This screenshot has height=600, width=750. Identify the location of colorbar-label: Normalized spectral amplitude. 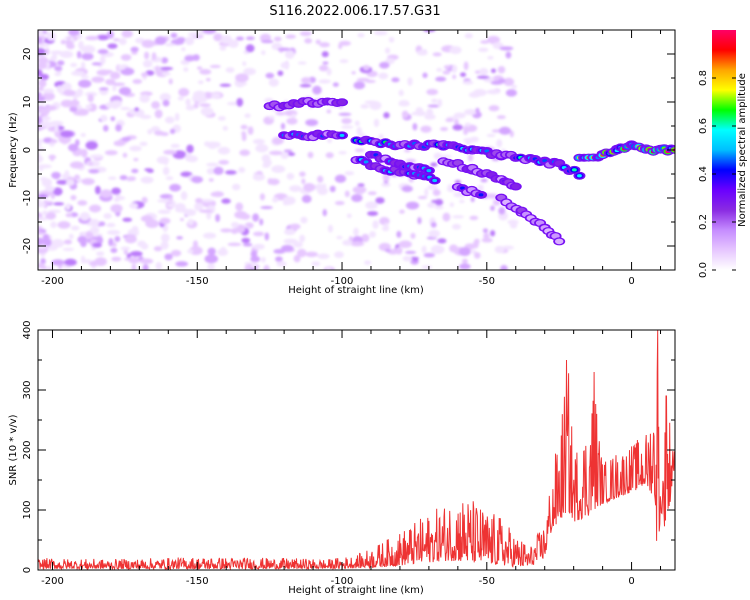
(742, 150).